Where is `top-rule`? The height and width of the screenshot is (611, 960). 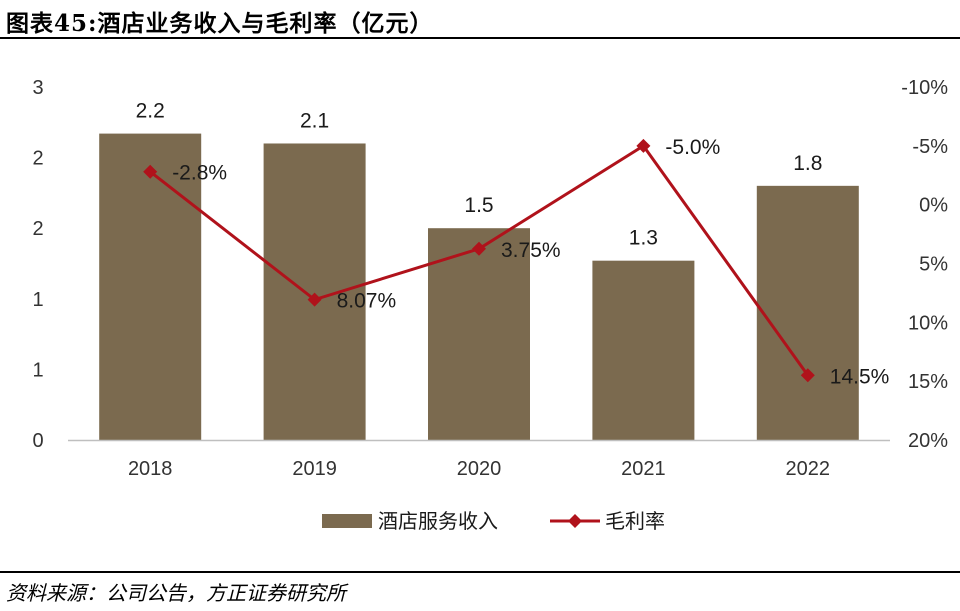
top-rule is located at coordinates (480, 38).